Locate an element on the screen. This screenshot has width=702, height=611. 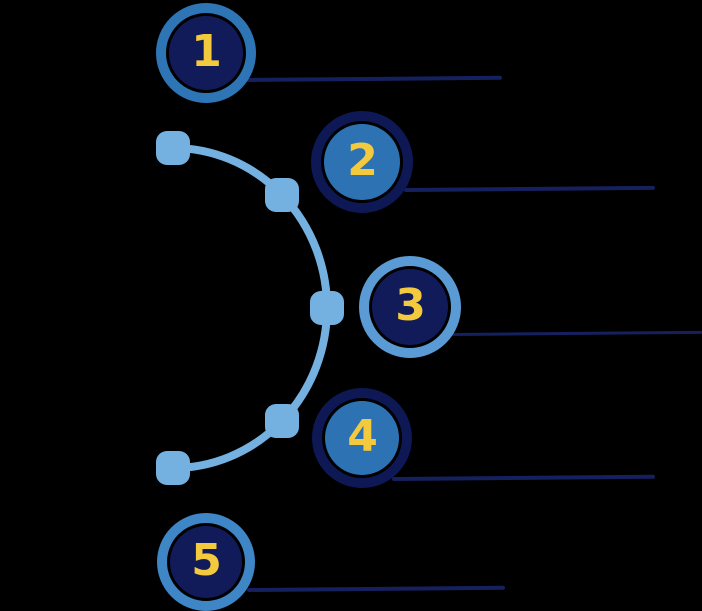
step-circle-3-fill: 3 is located at coordinates (410, 307).